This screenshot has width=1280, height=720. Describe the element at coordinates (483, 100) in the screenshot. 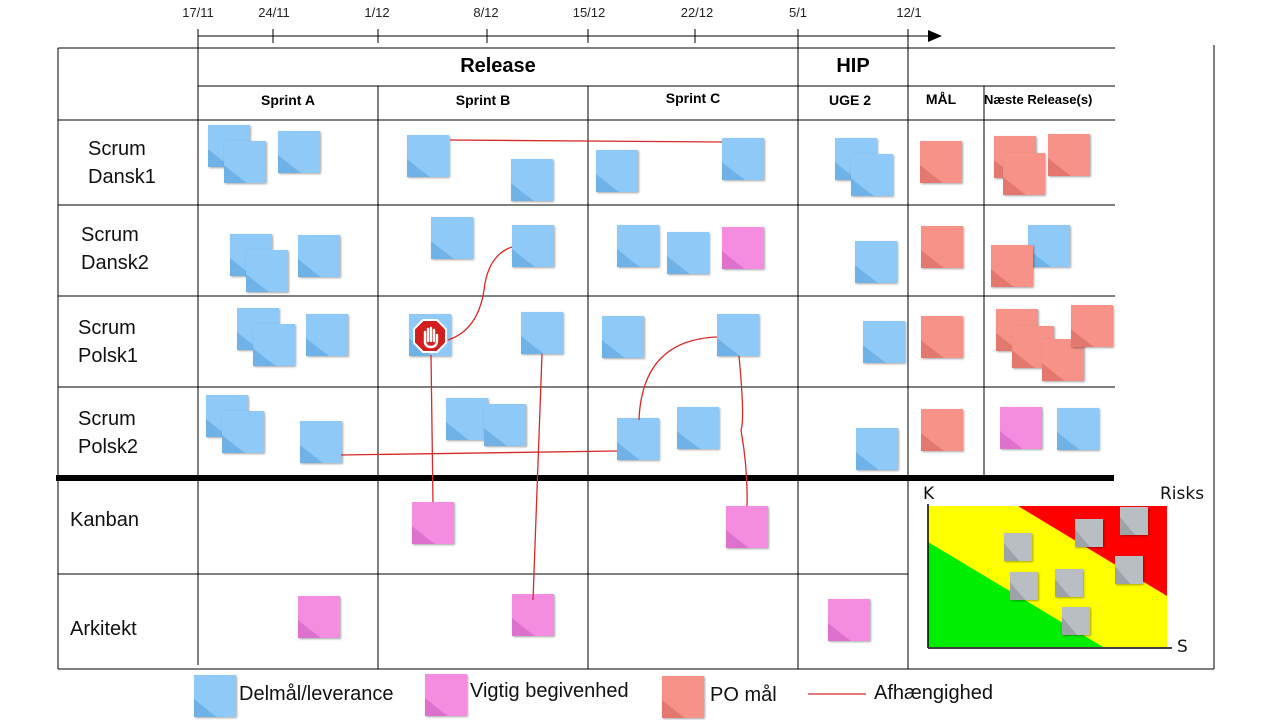

I see `column-header-sprint-b: Sprint B` at that location.